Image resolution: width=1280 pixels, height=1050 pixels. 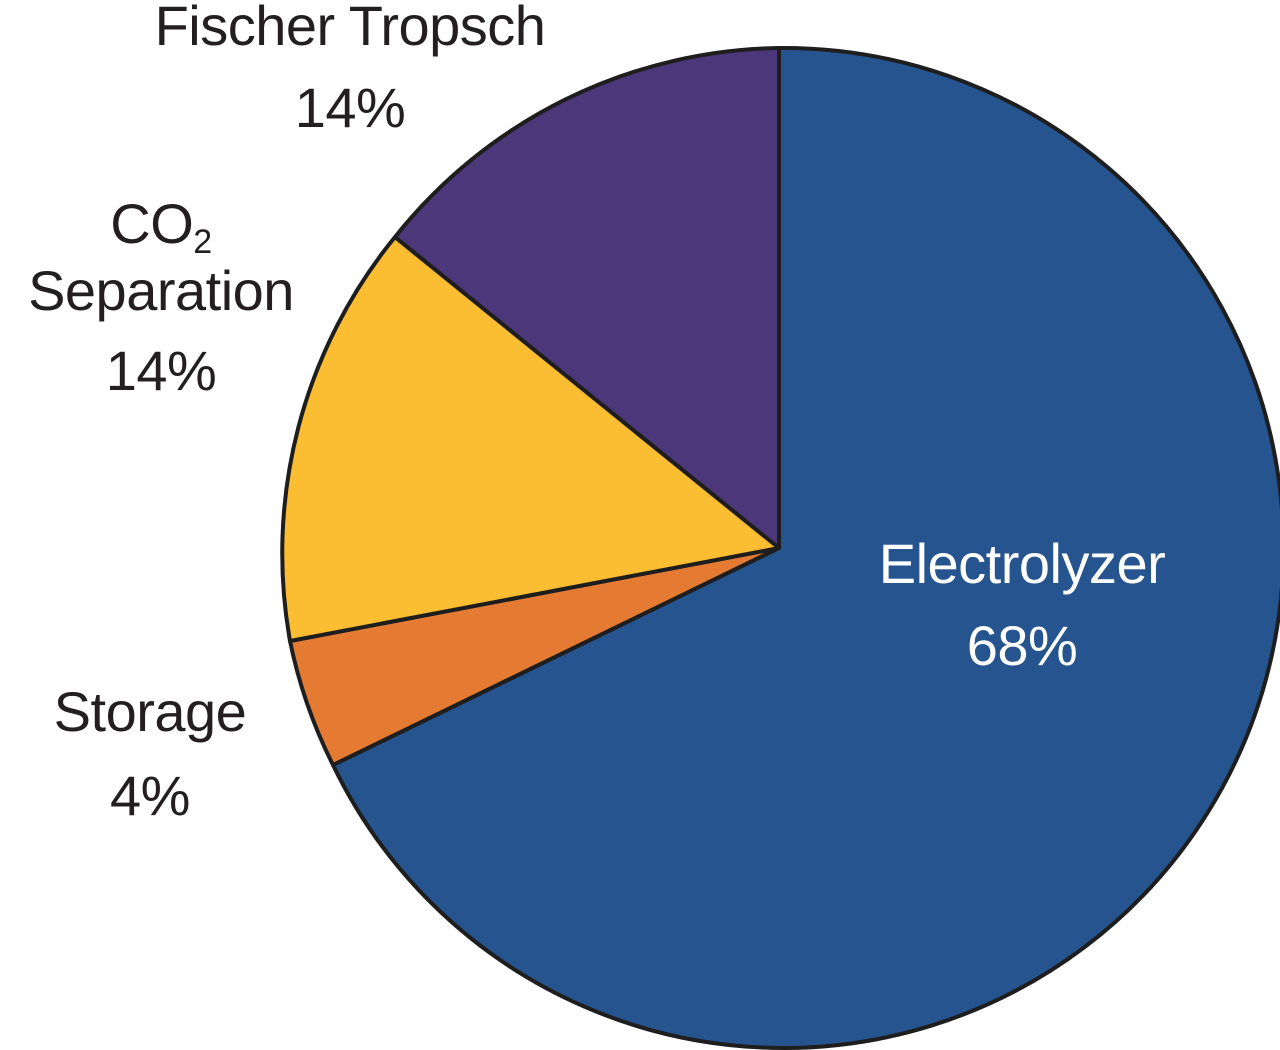 What do you see at coordinates (350, 107) in the screenshot?
I see `label-fischer-tropsch-pct: 14%` at bounding box center [350, 107].